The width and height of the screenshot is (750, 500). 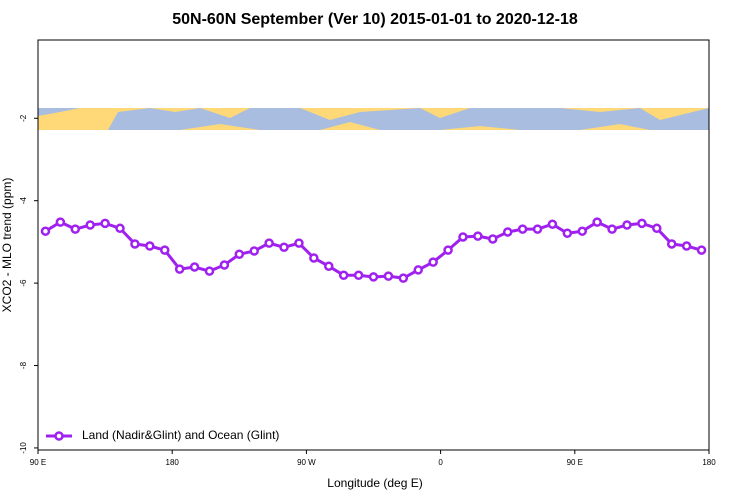 I want to click on y-tick-label: -2, so click(x=23, y=118).